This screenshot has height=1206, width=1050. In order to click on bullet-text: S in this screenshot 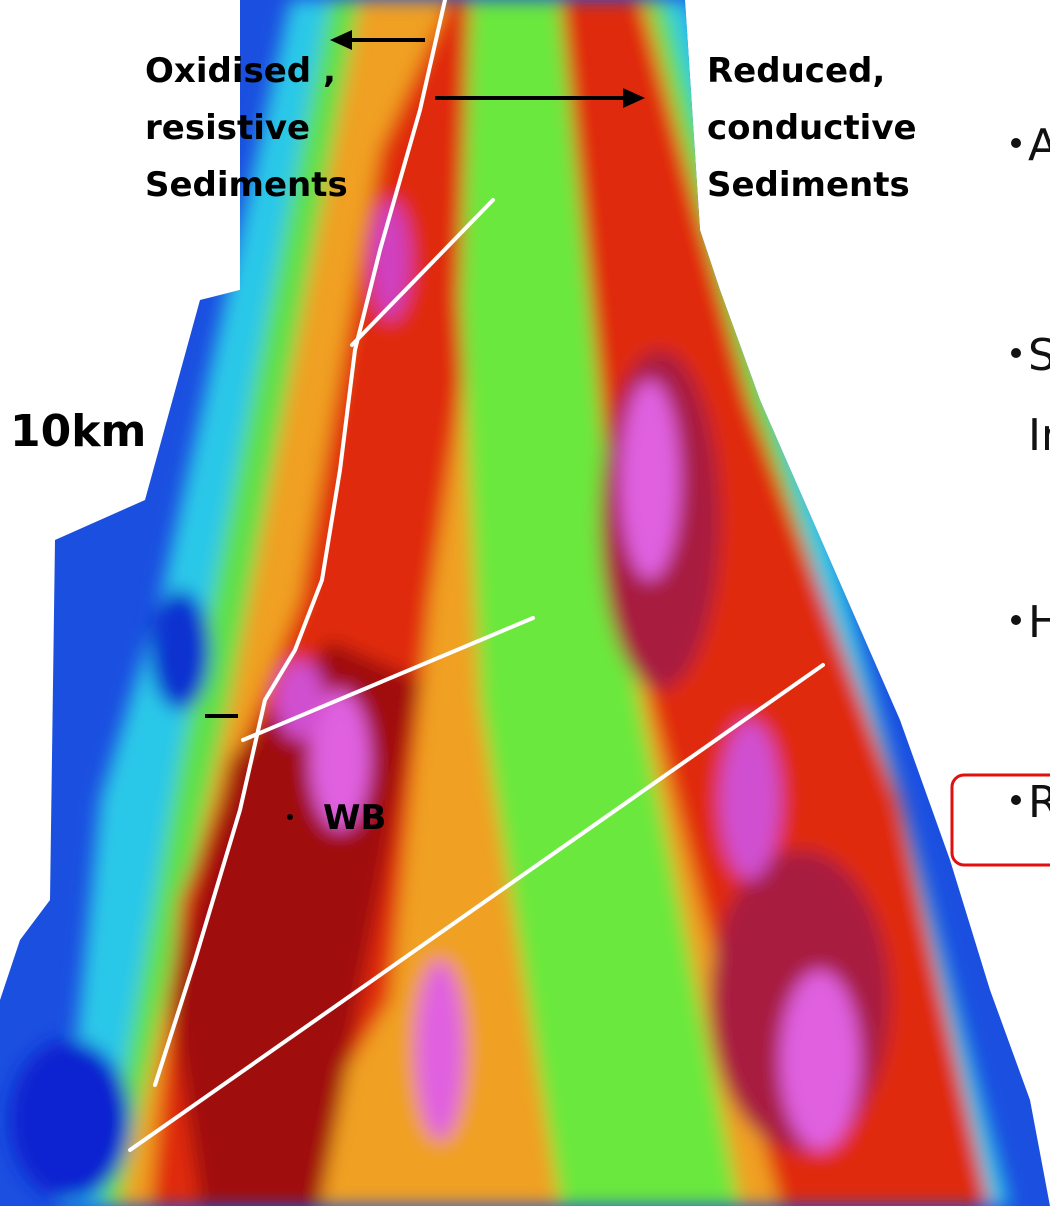, I will do `click(1039, 355)`.